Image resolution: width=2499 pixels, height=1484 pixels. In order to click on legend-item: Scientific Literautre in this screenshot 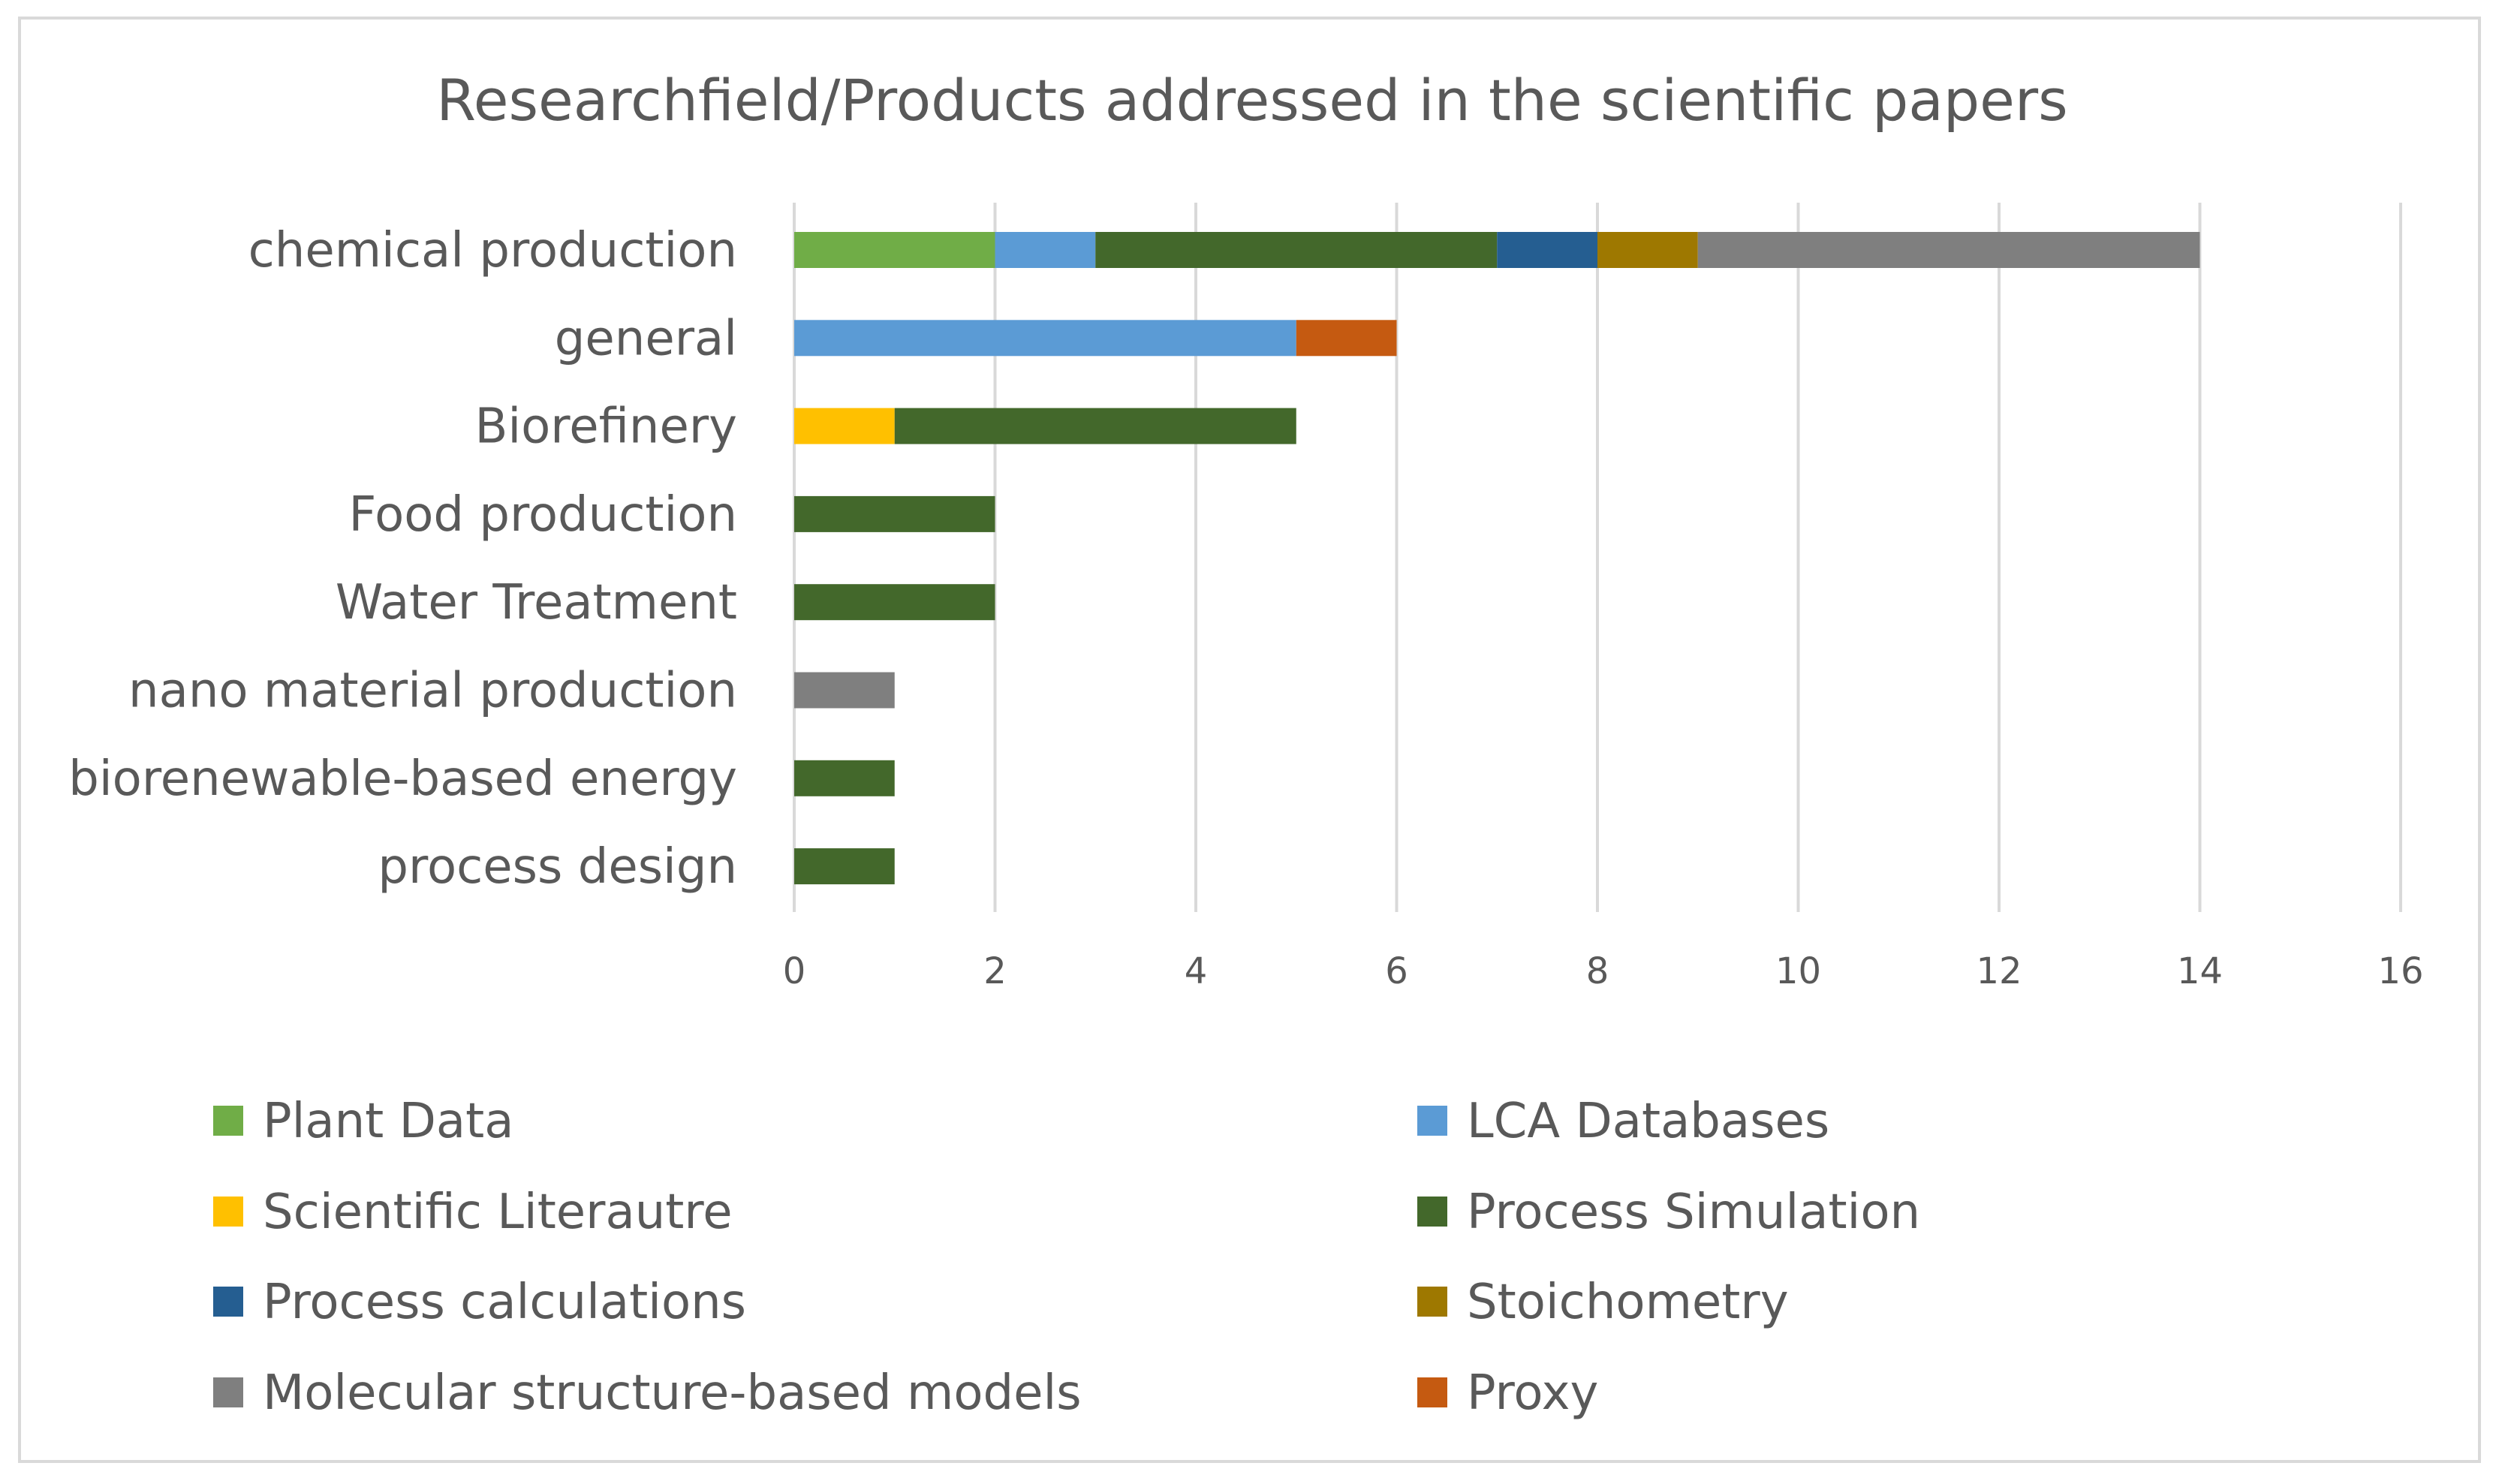, I will do `click(473, 1212)`.